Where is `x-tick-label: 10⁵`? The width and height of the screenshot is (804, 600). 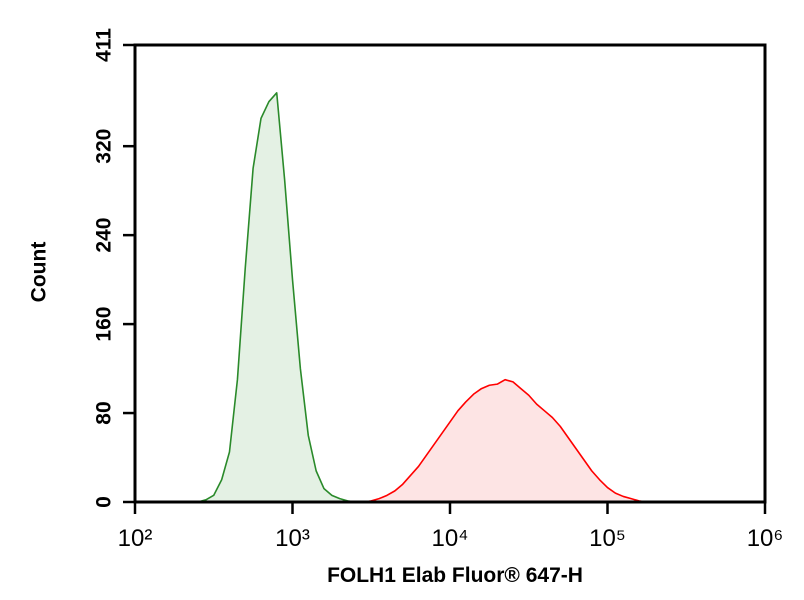
x-tick-label: 10⁵ is located at coordinates (607, 538).